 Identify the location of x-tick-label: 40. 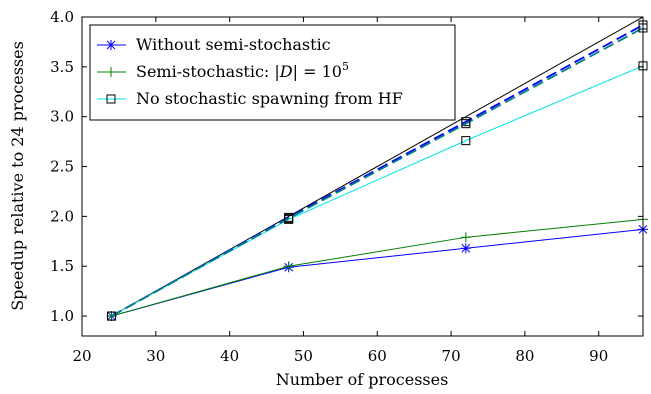
(229, 356).